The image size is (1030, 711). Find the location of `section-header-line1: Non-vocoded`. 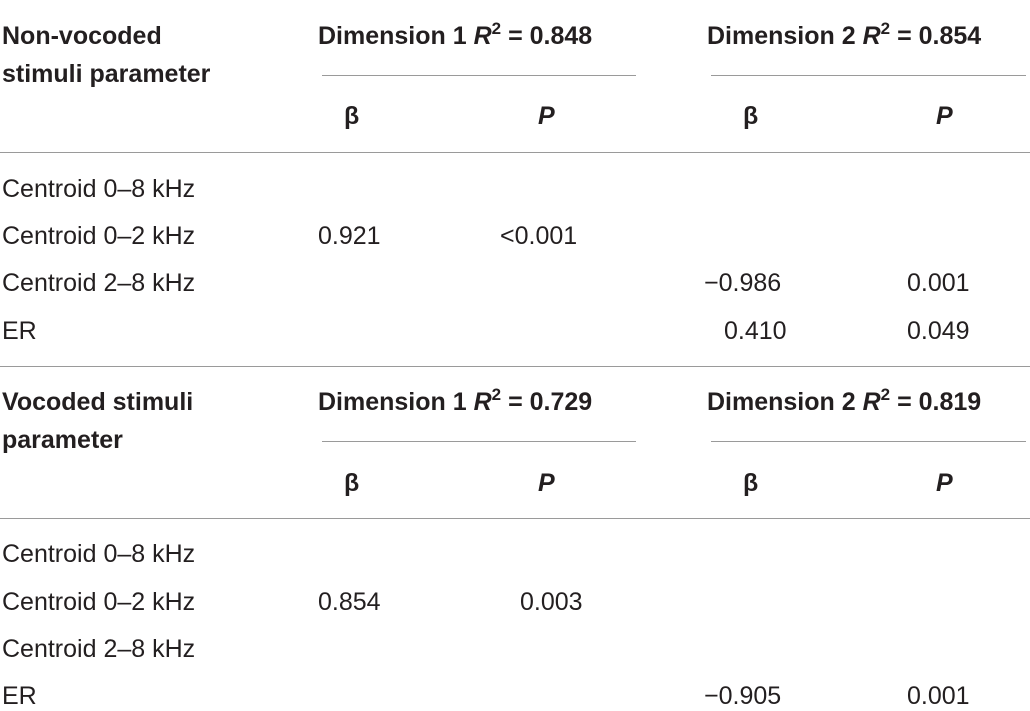

section-header-line1: Non-vocoded is located at coordinates (82, 36).